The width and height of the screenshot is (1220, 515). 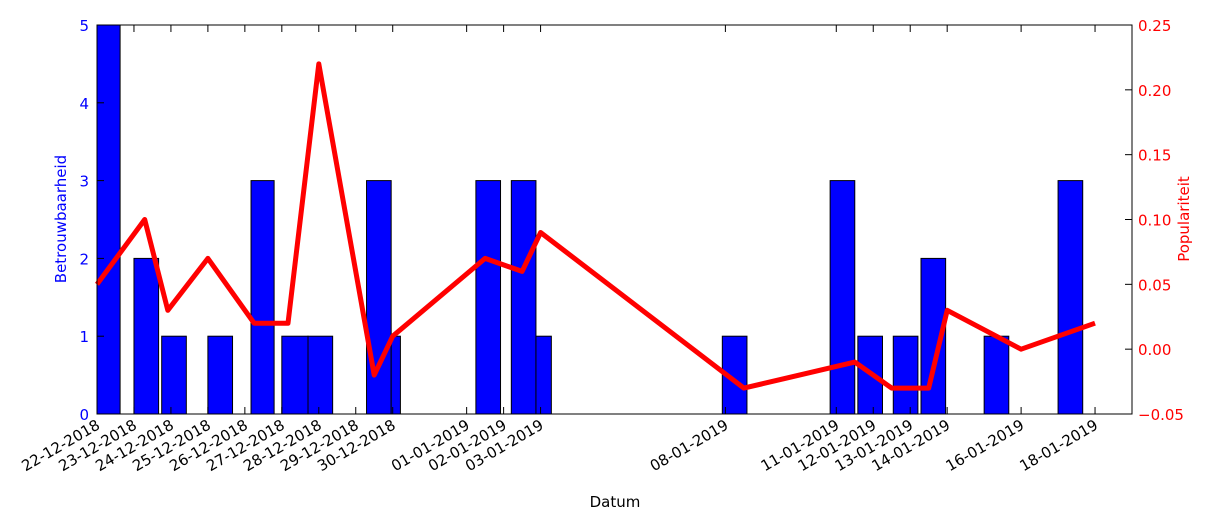 I want to click on x-tick-label: 18-01-2019, so click(x=1059, y=445).